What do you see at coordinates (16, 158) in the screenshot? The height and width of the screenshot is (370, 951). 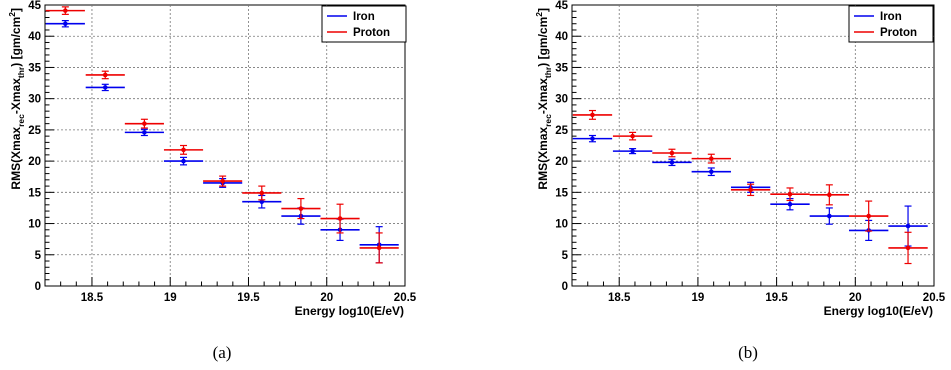 I see `y-axis-title-part: RMS(Xmax` at bounding box center [16, 158].